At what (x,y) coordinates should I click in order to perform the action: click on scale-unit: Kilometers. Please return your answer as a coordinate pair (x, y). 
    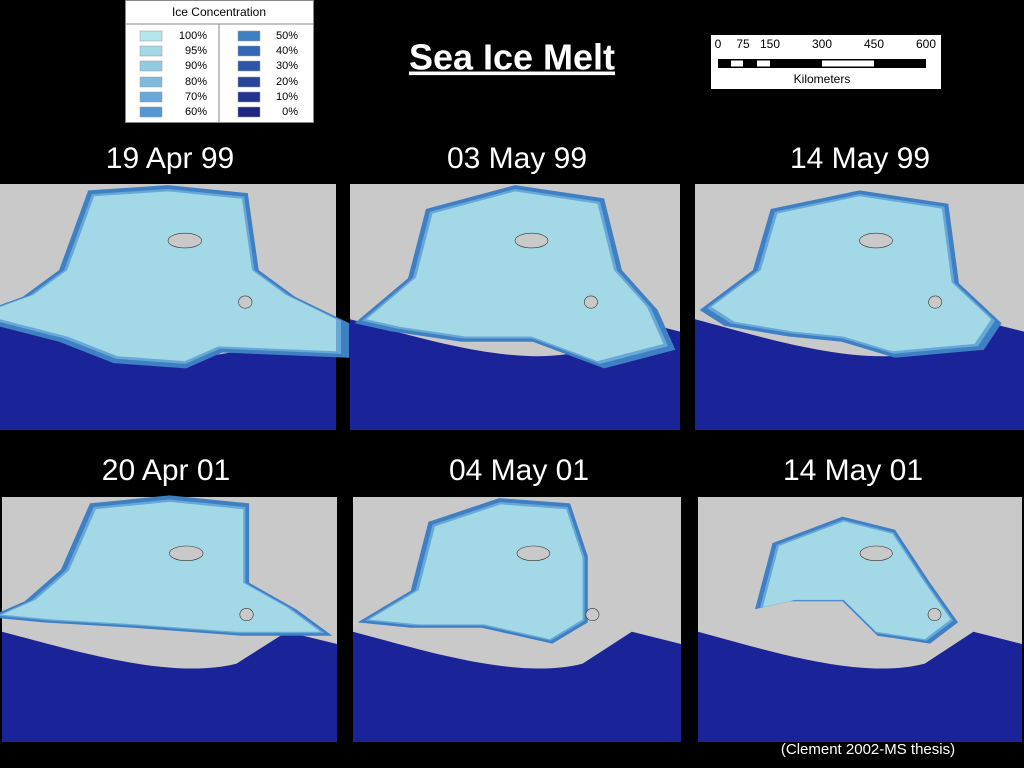
    Looking at the image, I should click on (822, 79).